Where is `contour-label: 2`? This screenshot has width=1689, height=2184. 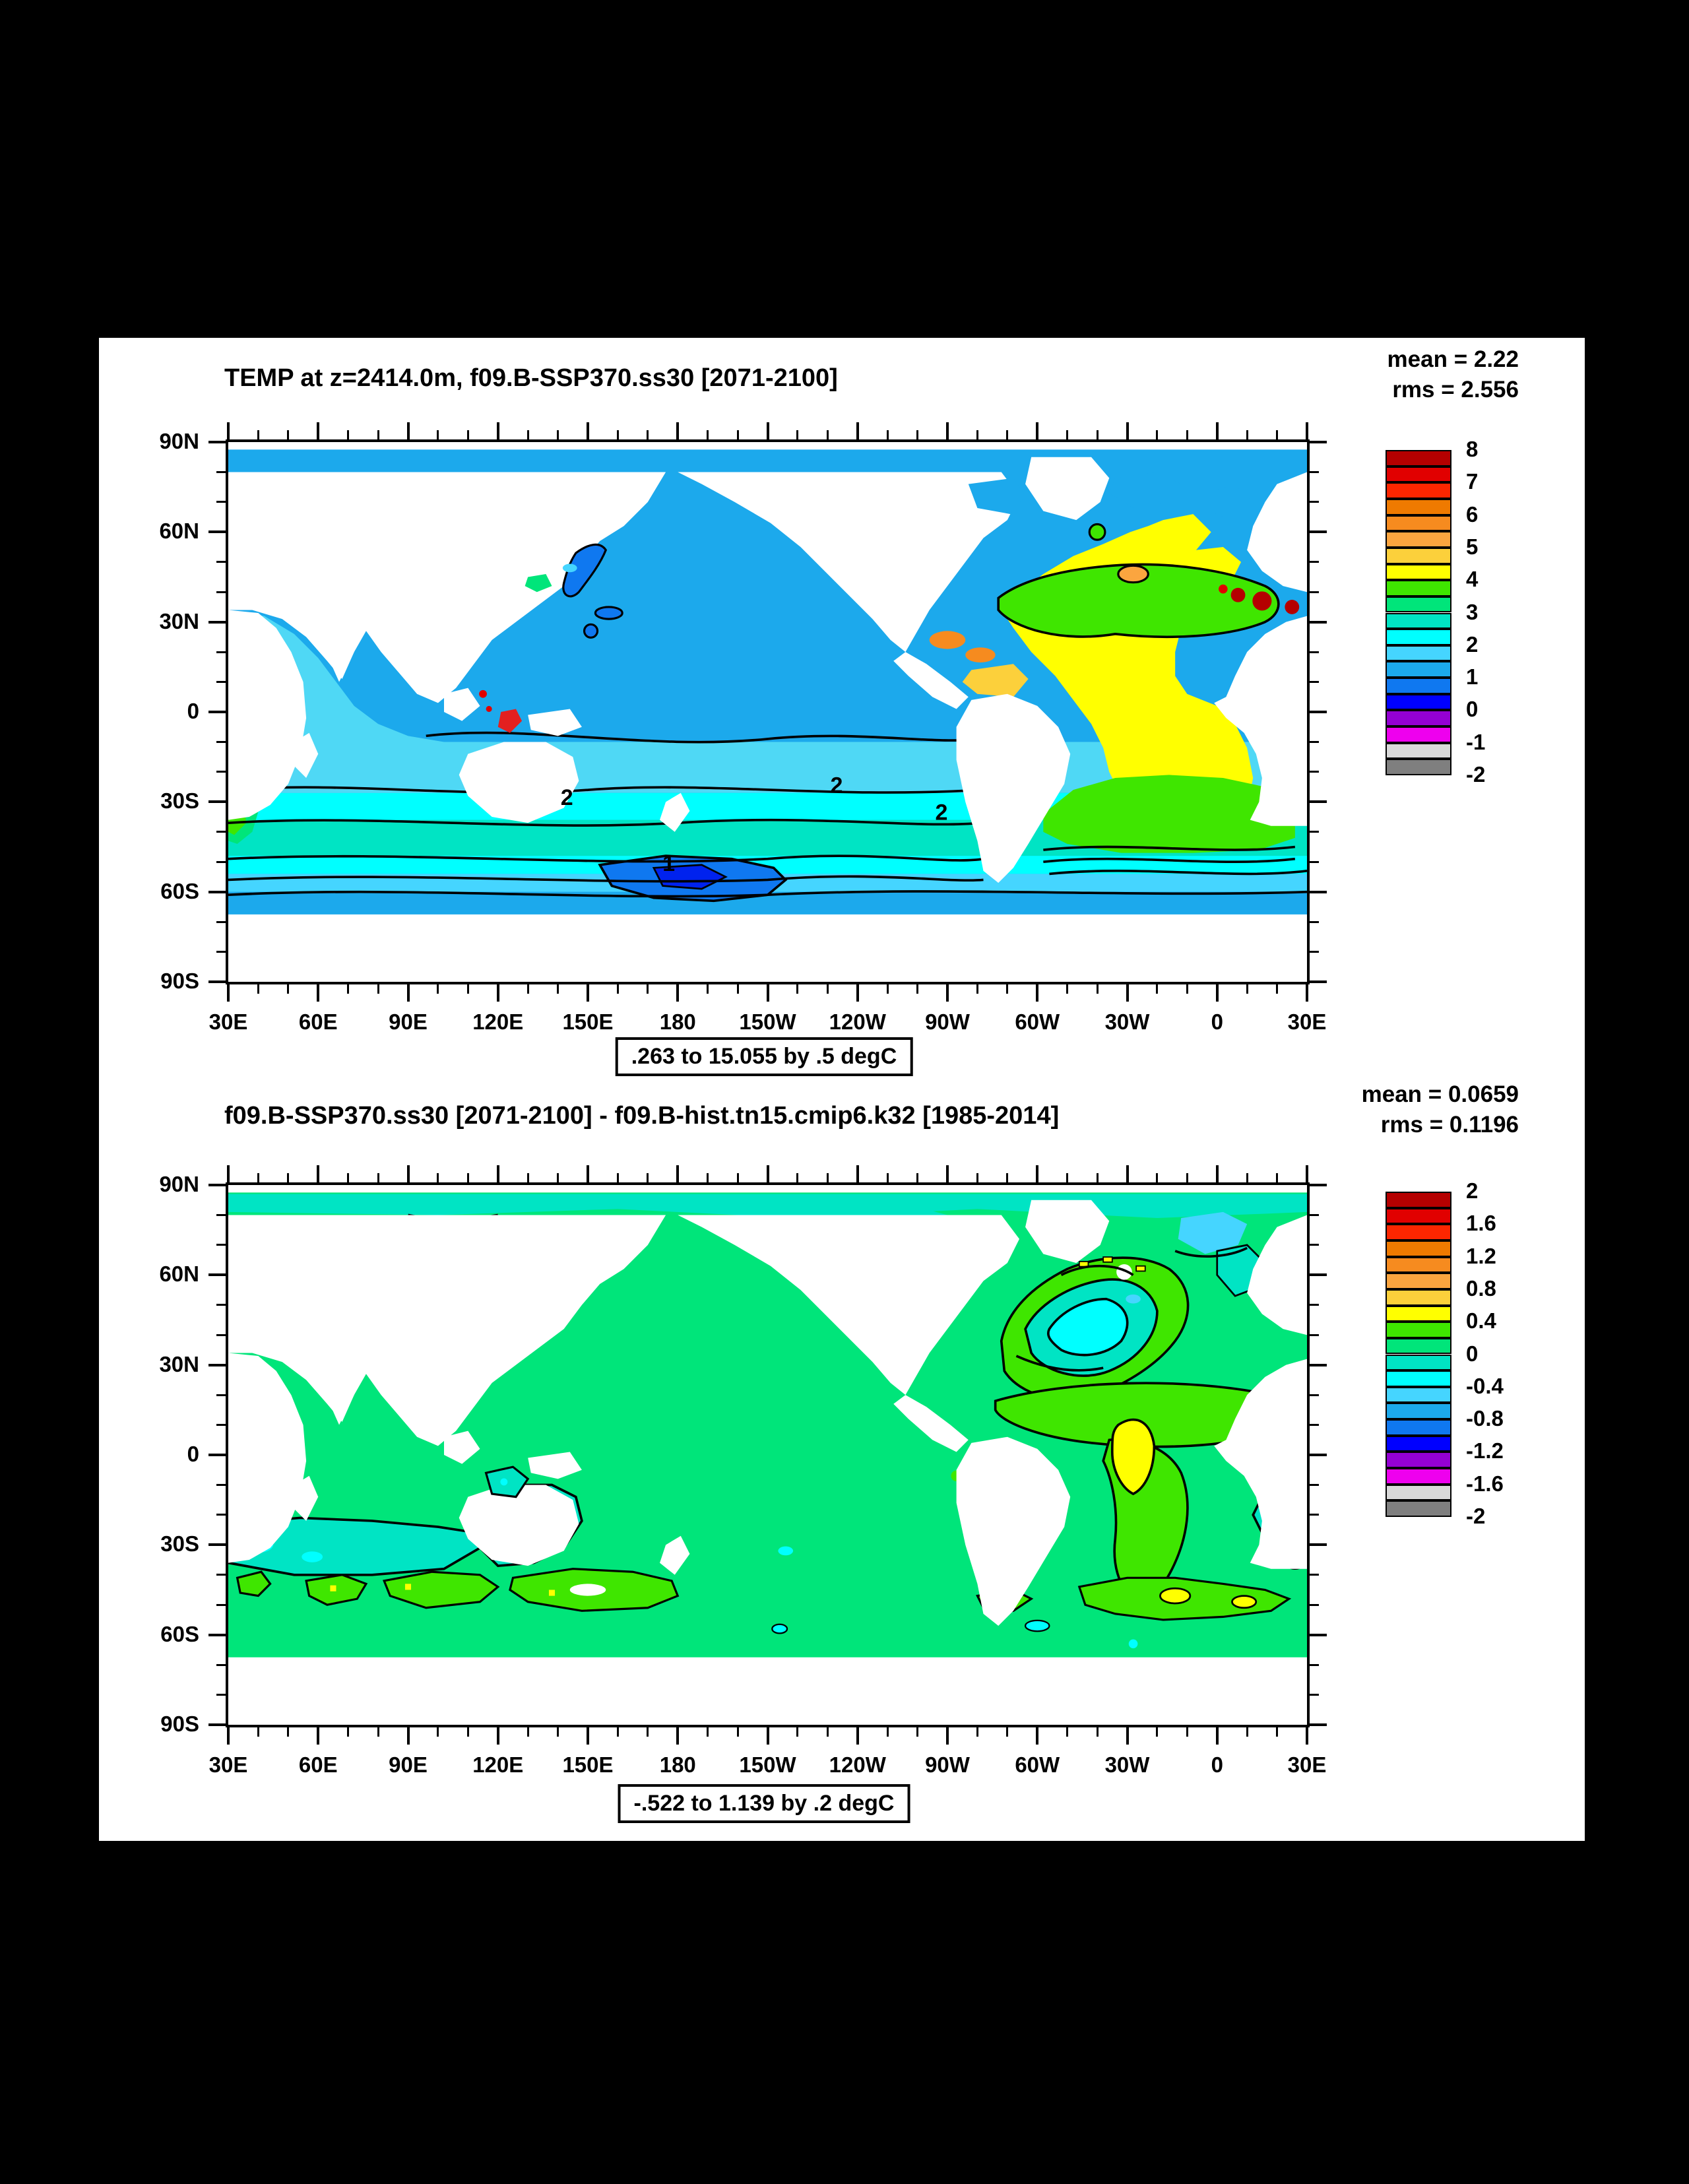
contour-label: 2 is located at coordinates (837, 785).